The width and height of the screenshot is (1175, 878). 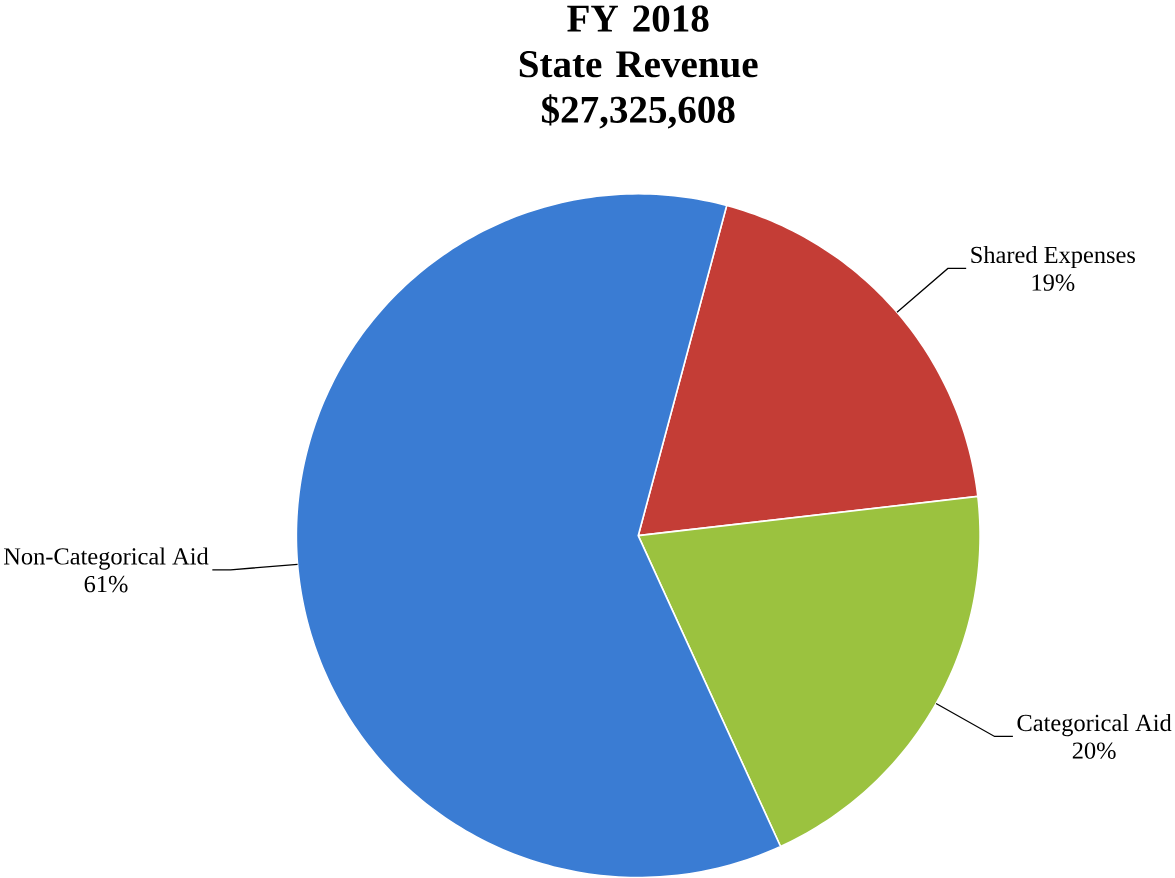 What do you see at coordinates (1094, 750) in the screenshot?
I see `data-label: 20%` at bounding box center [1094, 750].